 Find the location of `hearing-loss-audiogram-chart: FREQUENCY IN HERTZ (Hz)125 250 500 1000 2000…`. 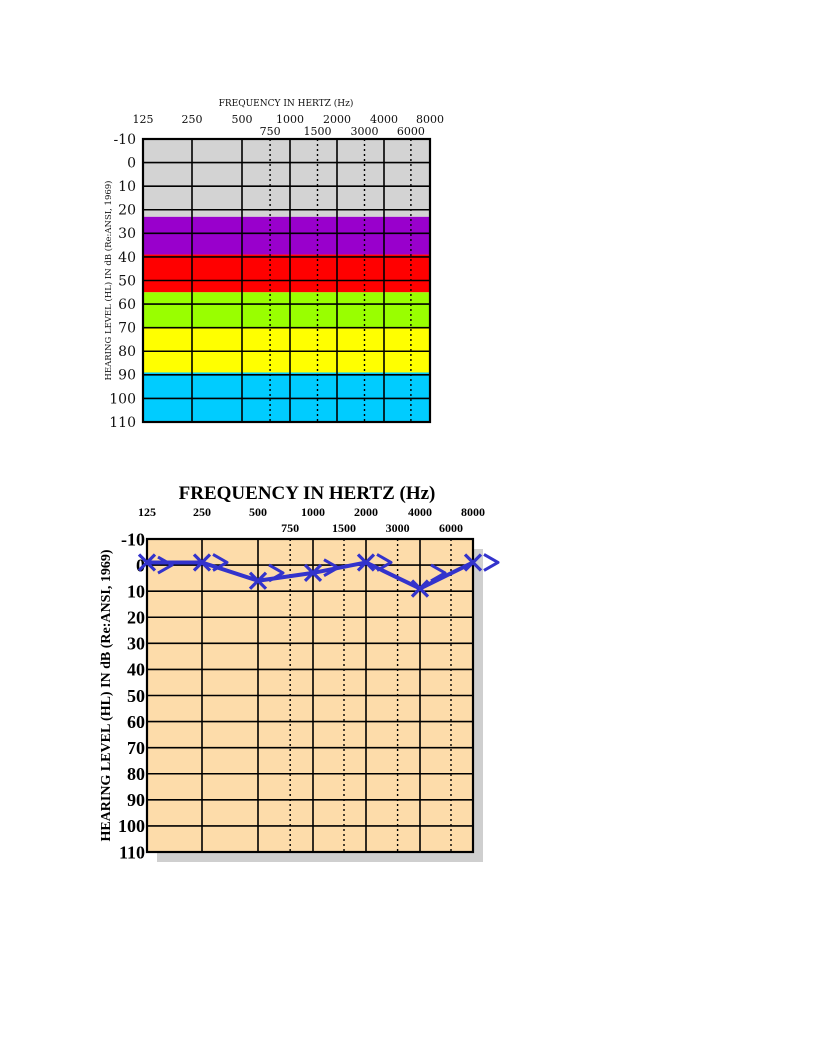

hearing-loss-audiogram-chart: FREQUENCY IN HERTZ (Hz)125 250 500 1000 2000… is located at coordinates (273, 264).